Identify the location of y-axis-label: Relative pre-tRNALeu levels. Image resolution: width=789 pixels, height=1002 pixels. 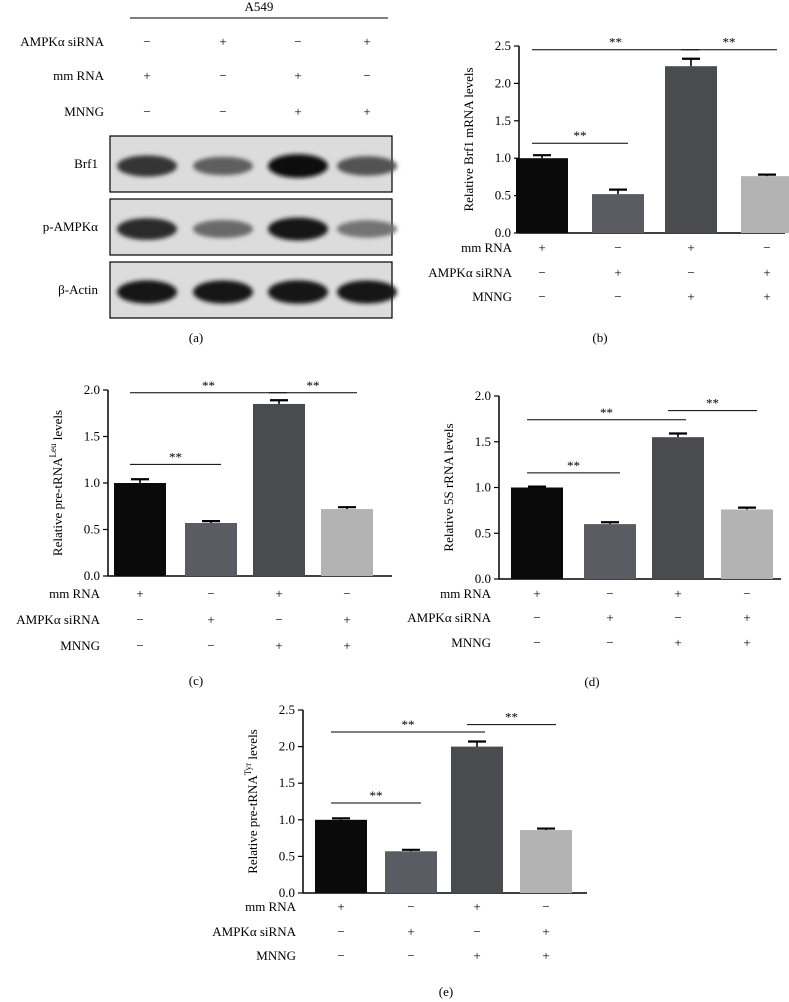
(56, 483).